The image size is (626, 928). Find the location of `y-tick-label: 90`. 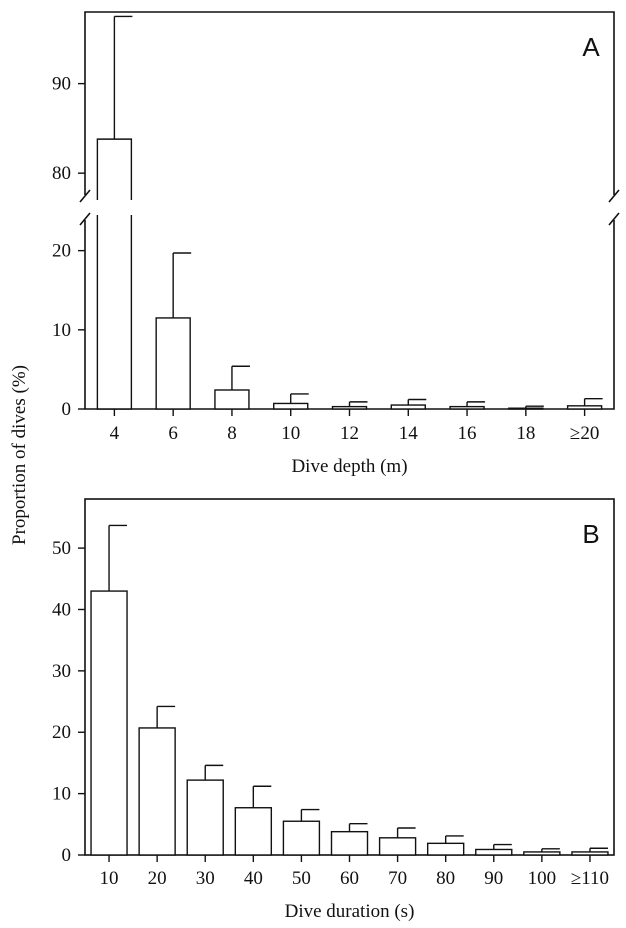

y-tick-label: 90 is located at coordinates (61, 84).